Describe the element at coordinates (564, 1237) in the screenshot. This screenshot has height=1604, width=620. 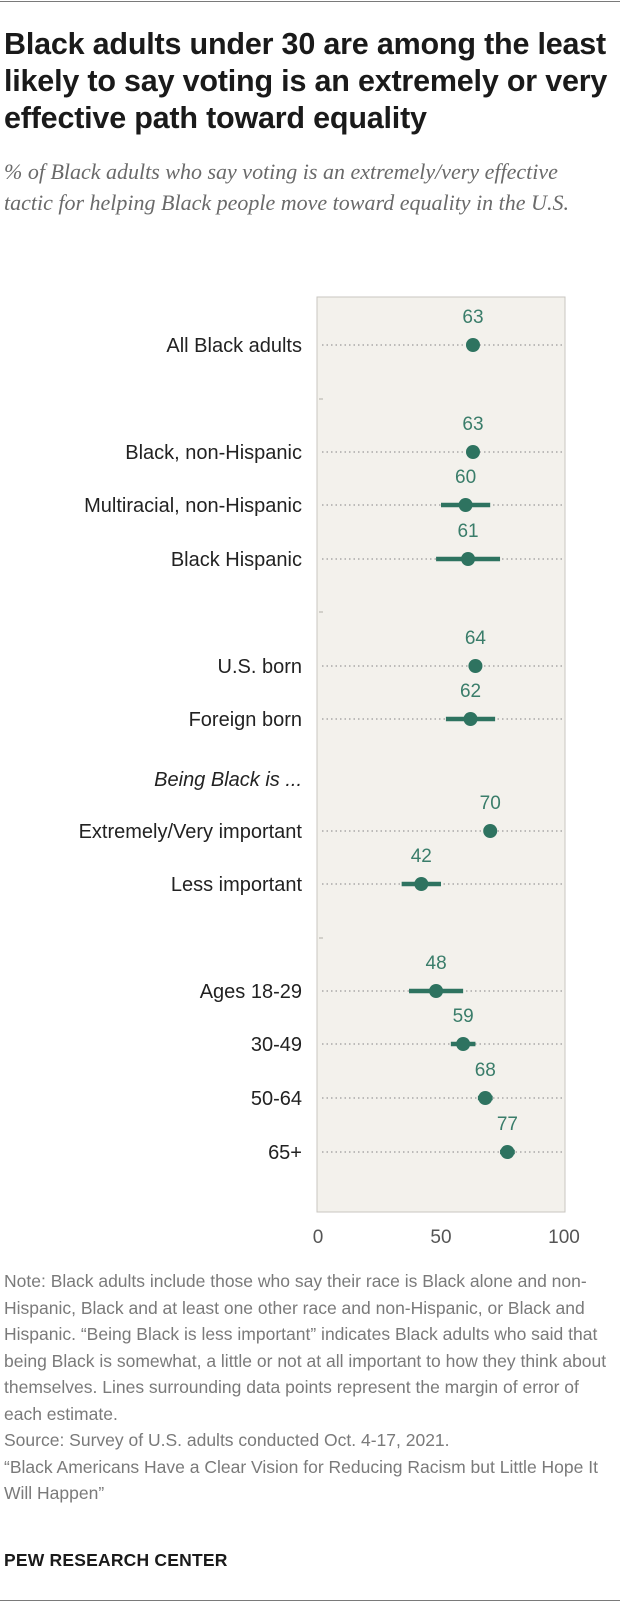
I see `x-tick-label: 100` at that location.